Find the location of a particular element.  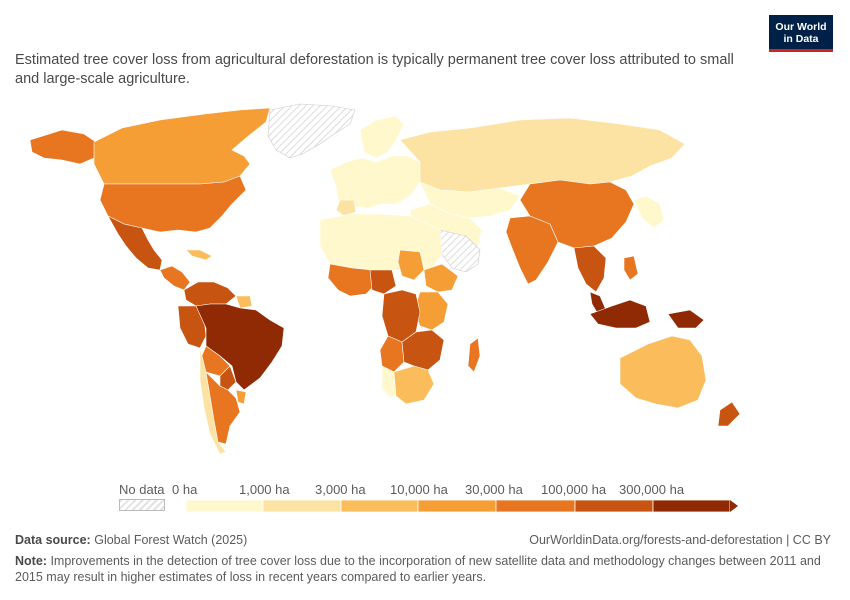

region-central-america is located at coordinates (175, 278).